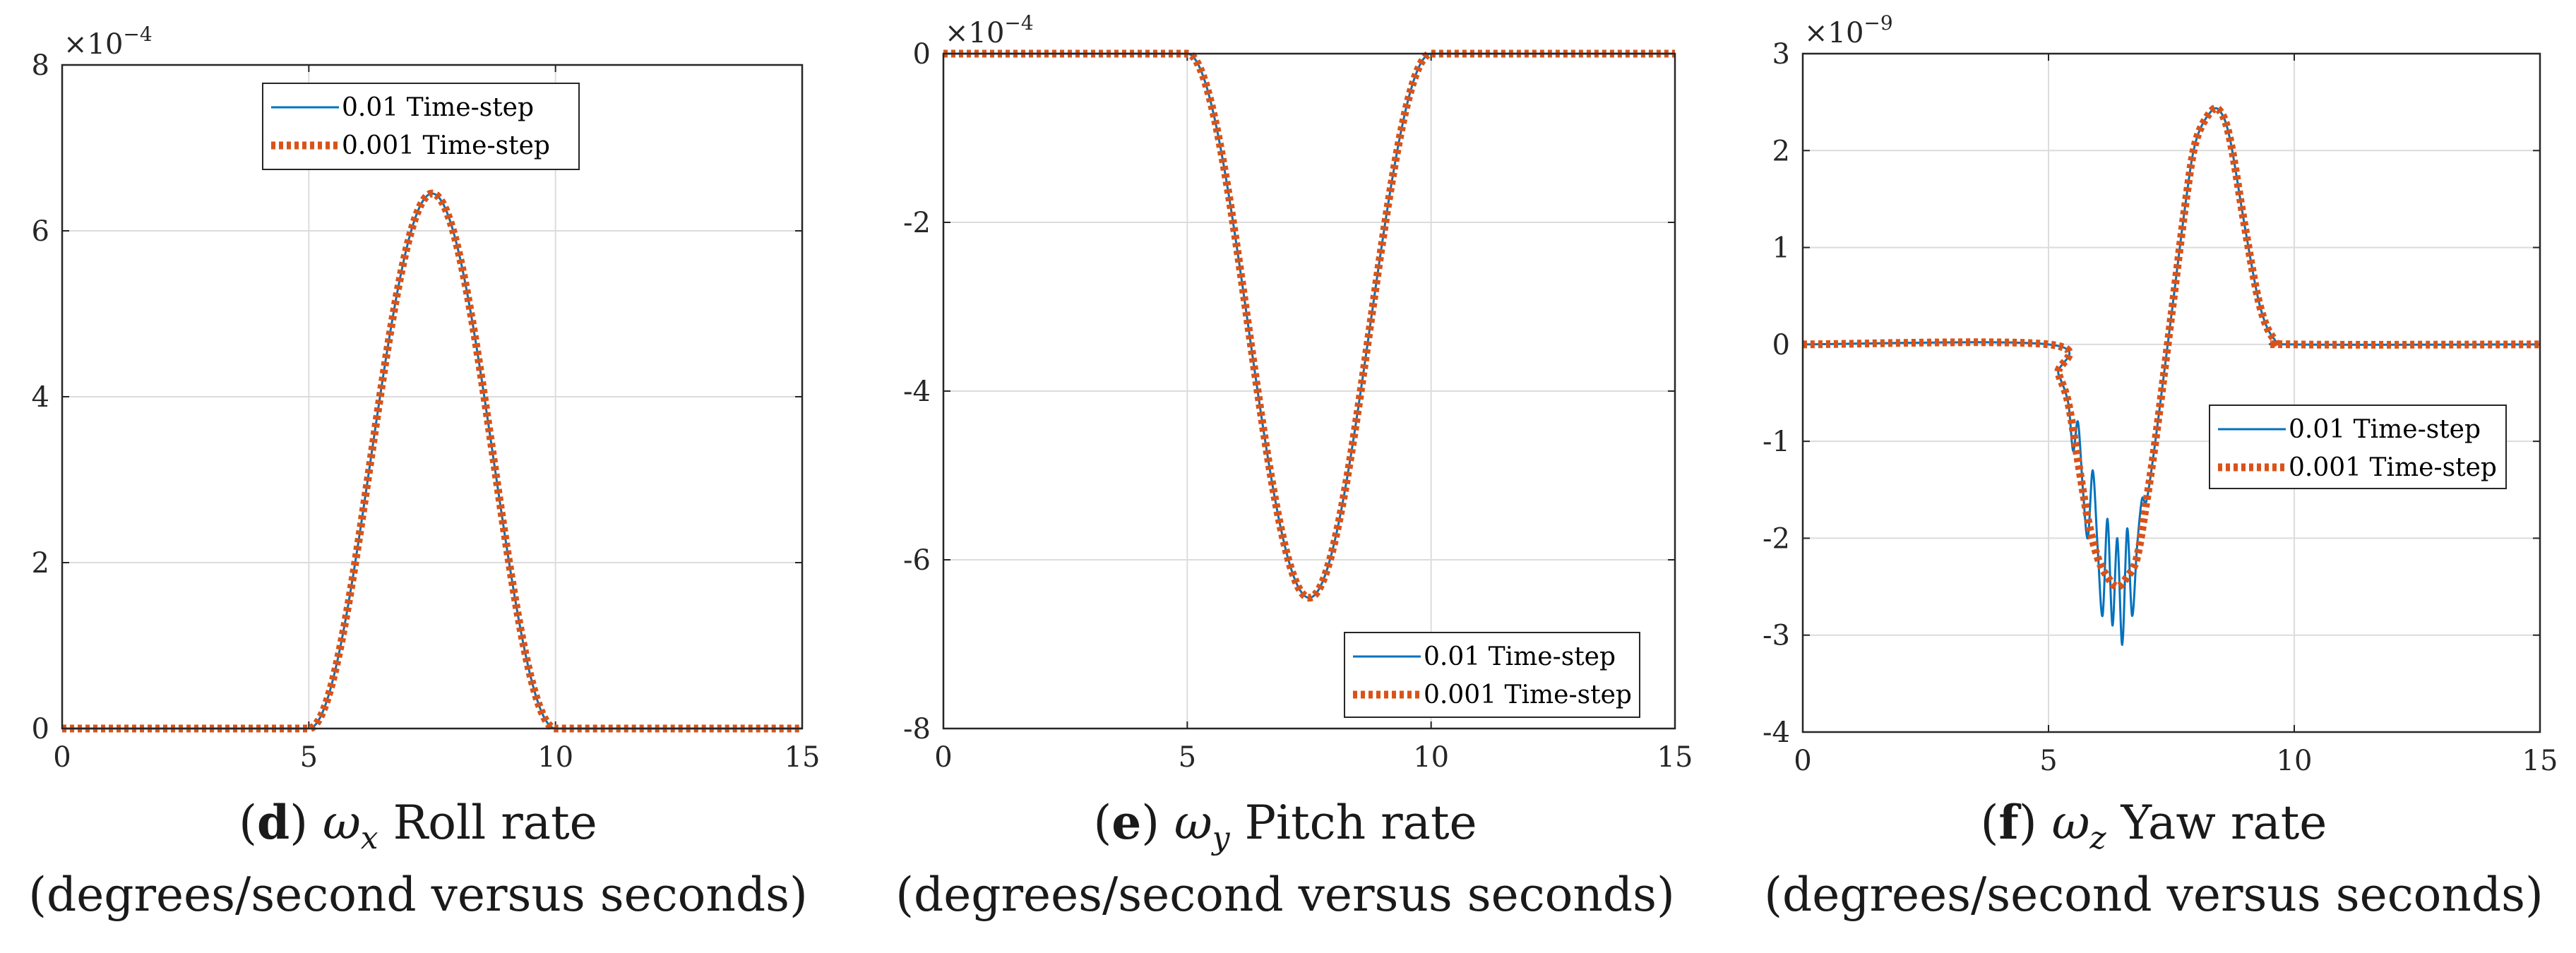 This screenshot has height=953, width=2576. Describe the element at coordinates (917, 560) in the screenshot. I see `y-tick-label: -6` at that location.